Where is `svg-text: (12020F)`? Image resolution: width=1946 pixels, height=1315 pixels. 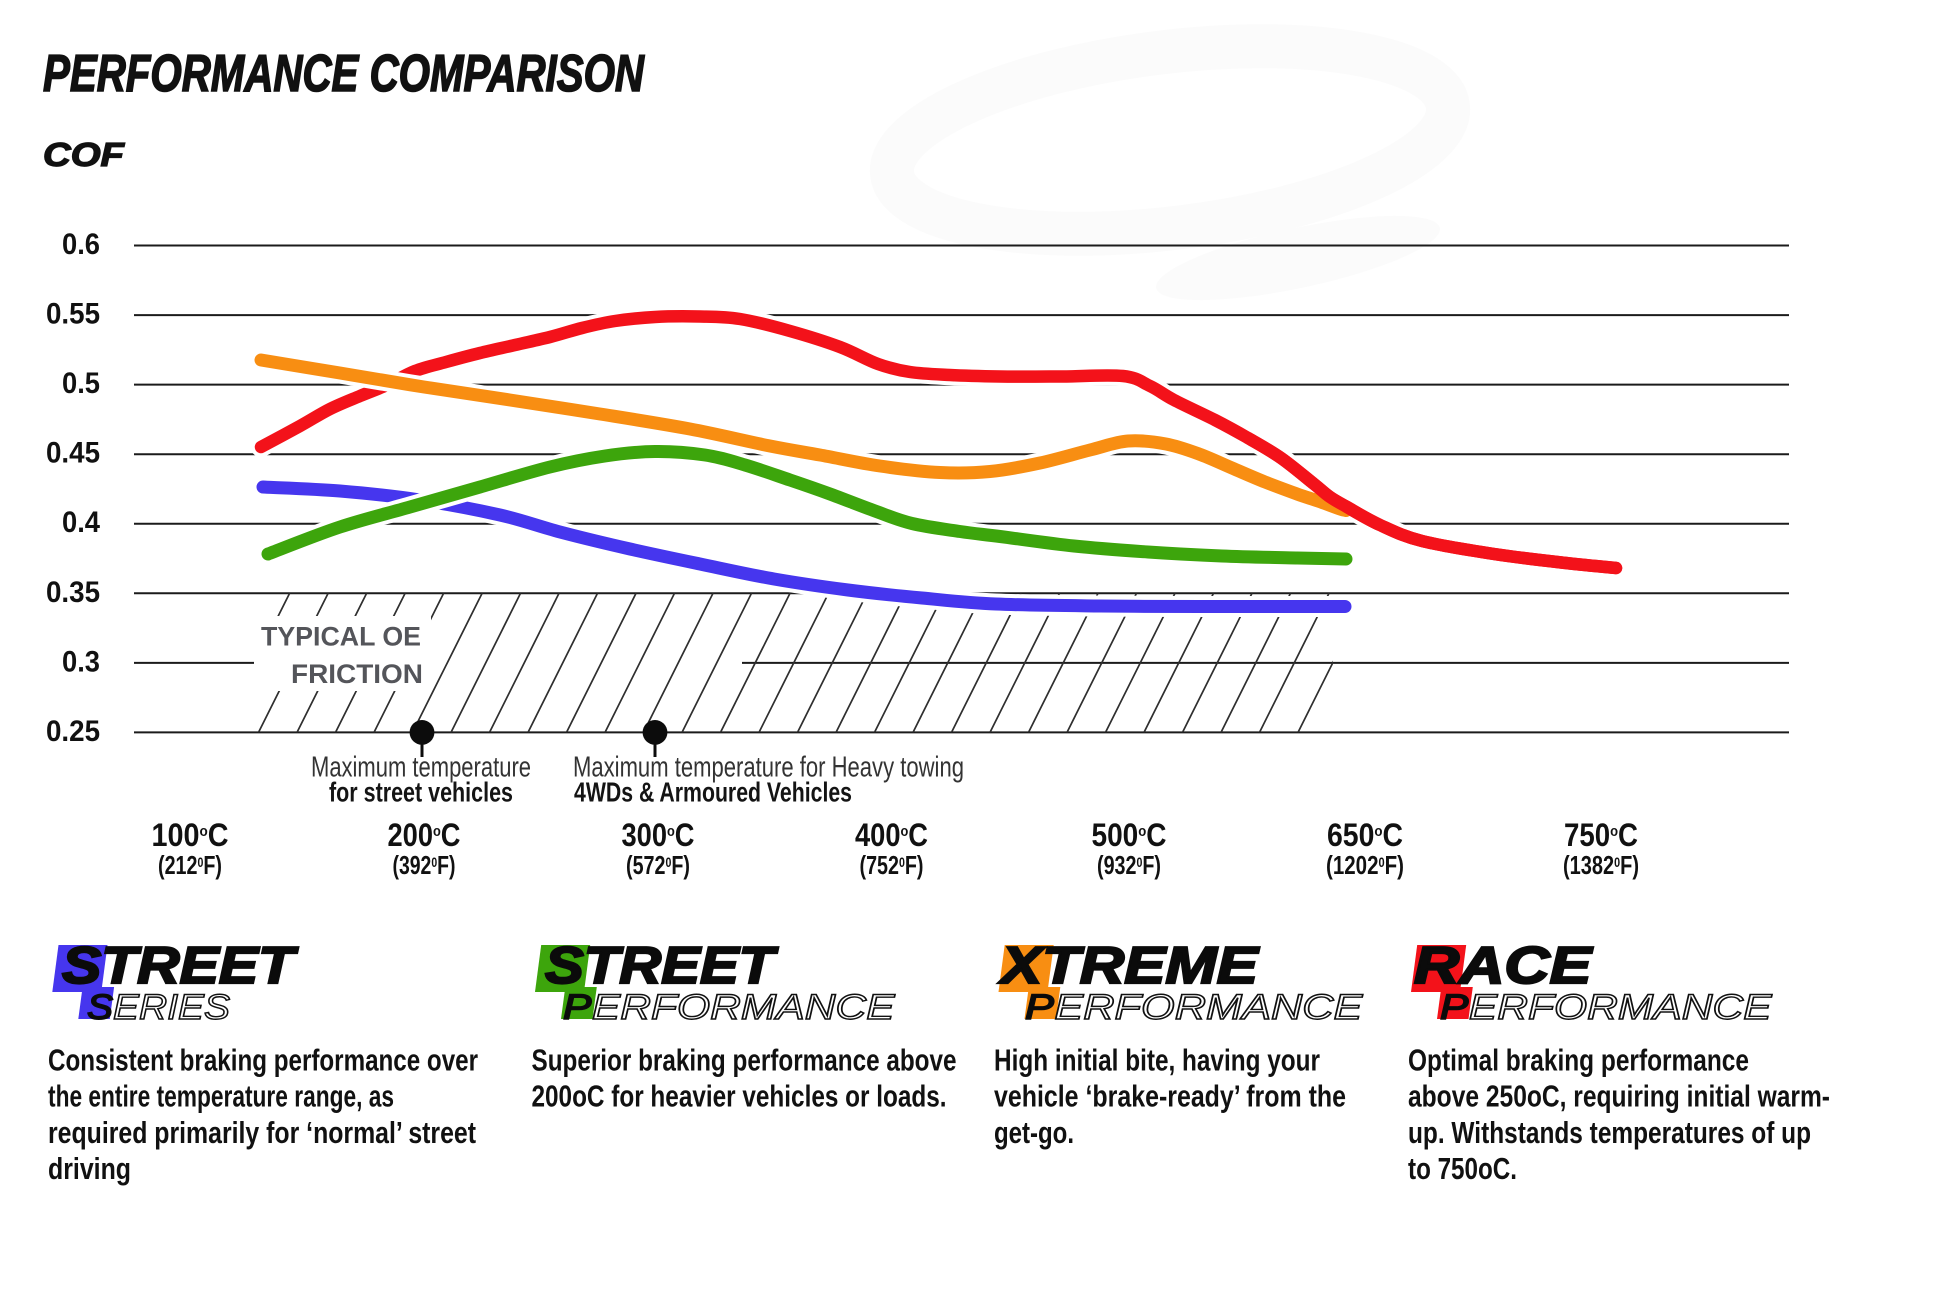
svg-text: (12020F) is located at coordinates (1365, 865).